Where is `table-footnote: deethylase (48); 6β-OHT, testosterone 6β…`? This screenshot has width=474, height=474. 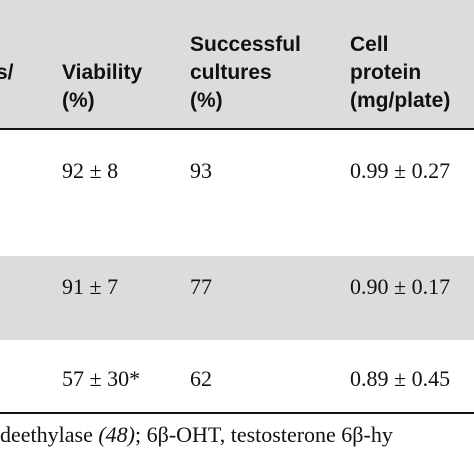 table-footnote: deethylase (48); 6β-OHT, testosterone 6β… is located at coordinates (196, 435).